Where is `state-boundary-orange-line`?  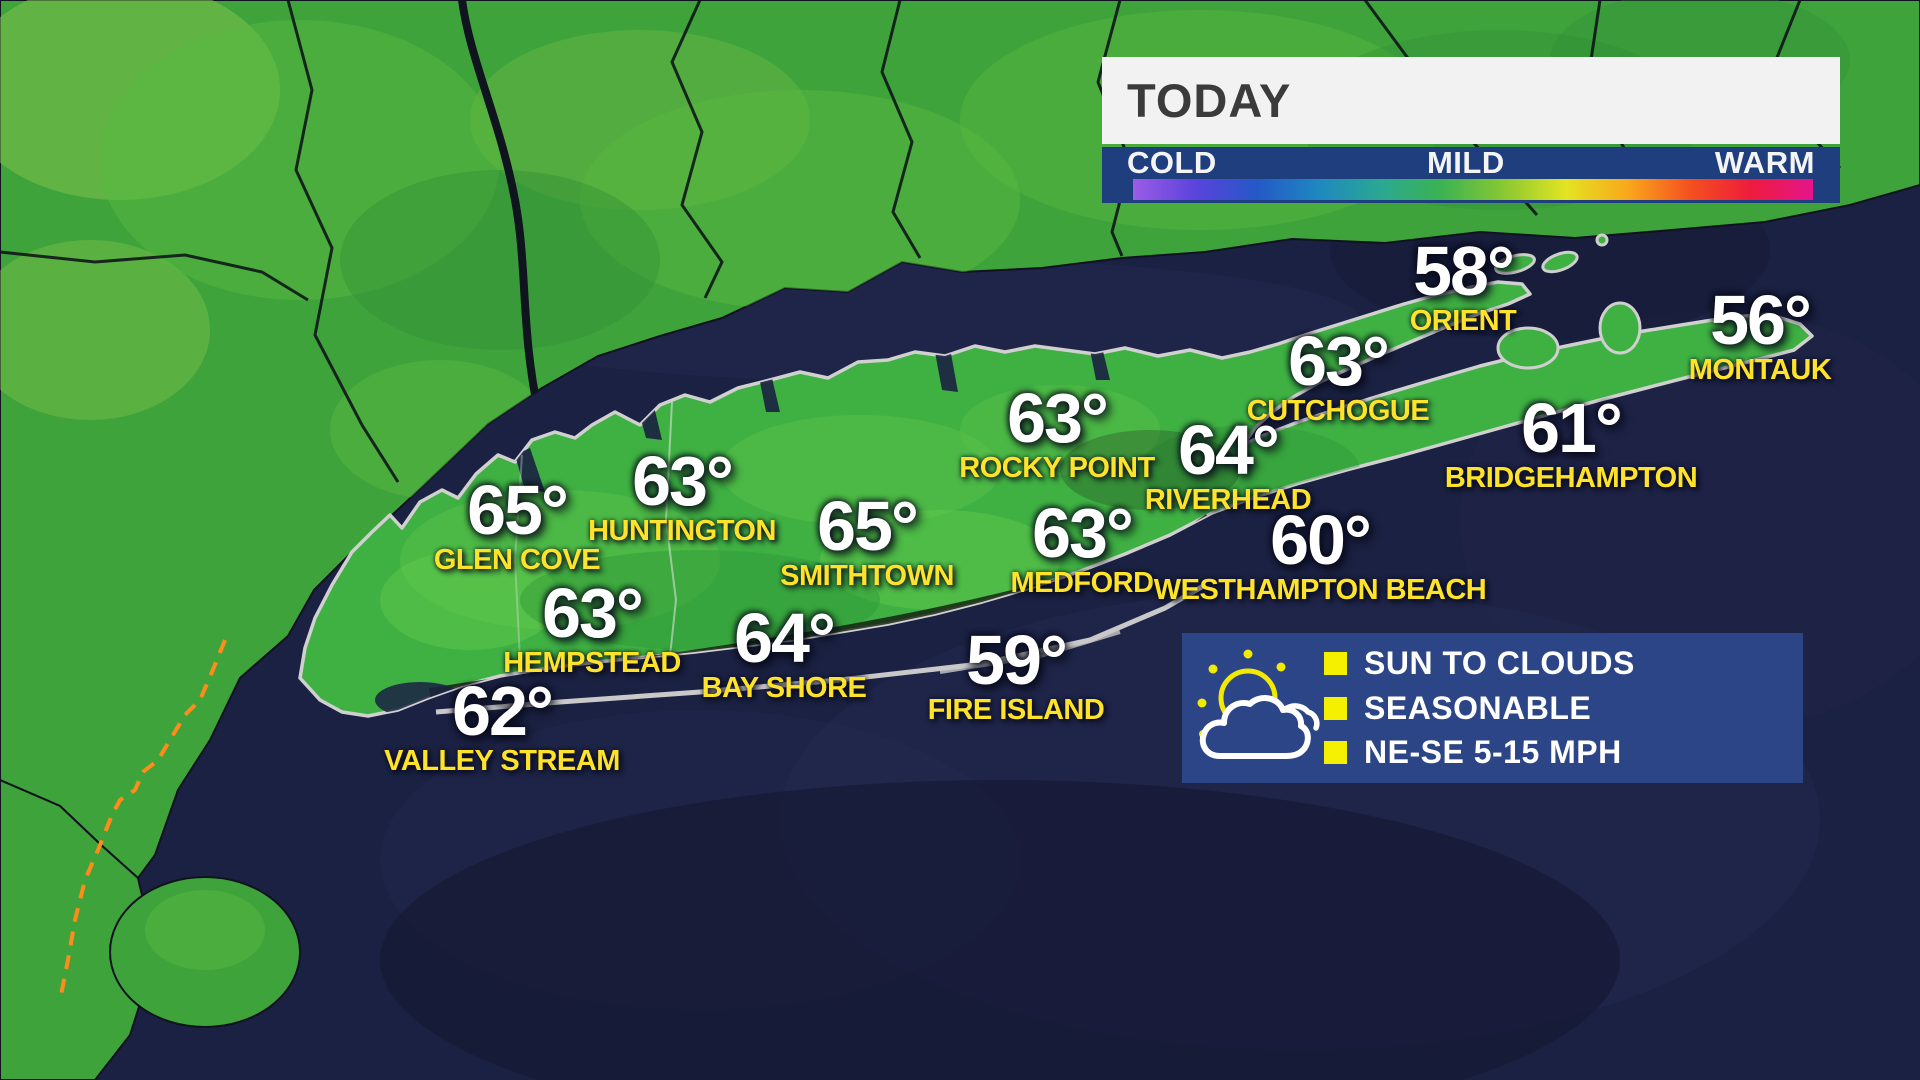 state-boundary-orange-line is located at coordinates (142, 820).